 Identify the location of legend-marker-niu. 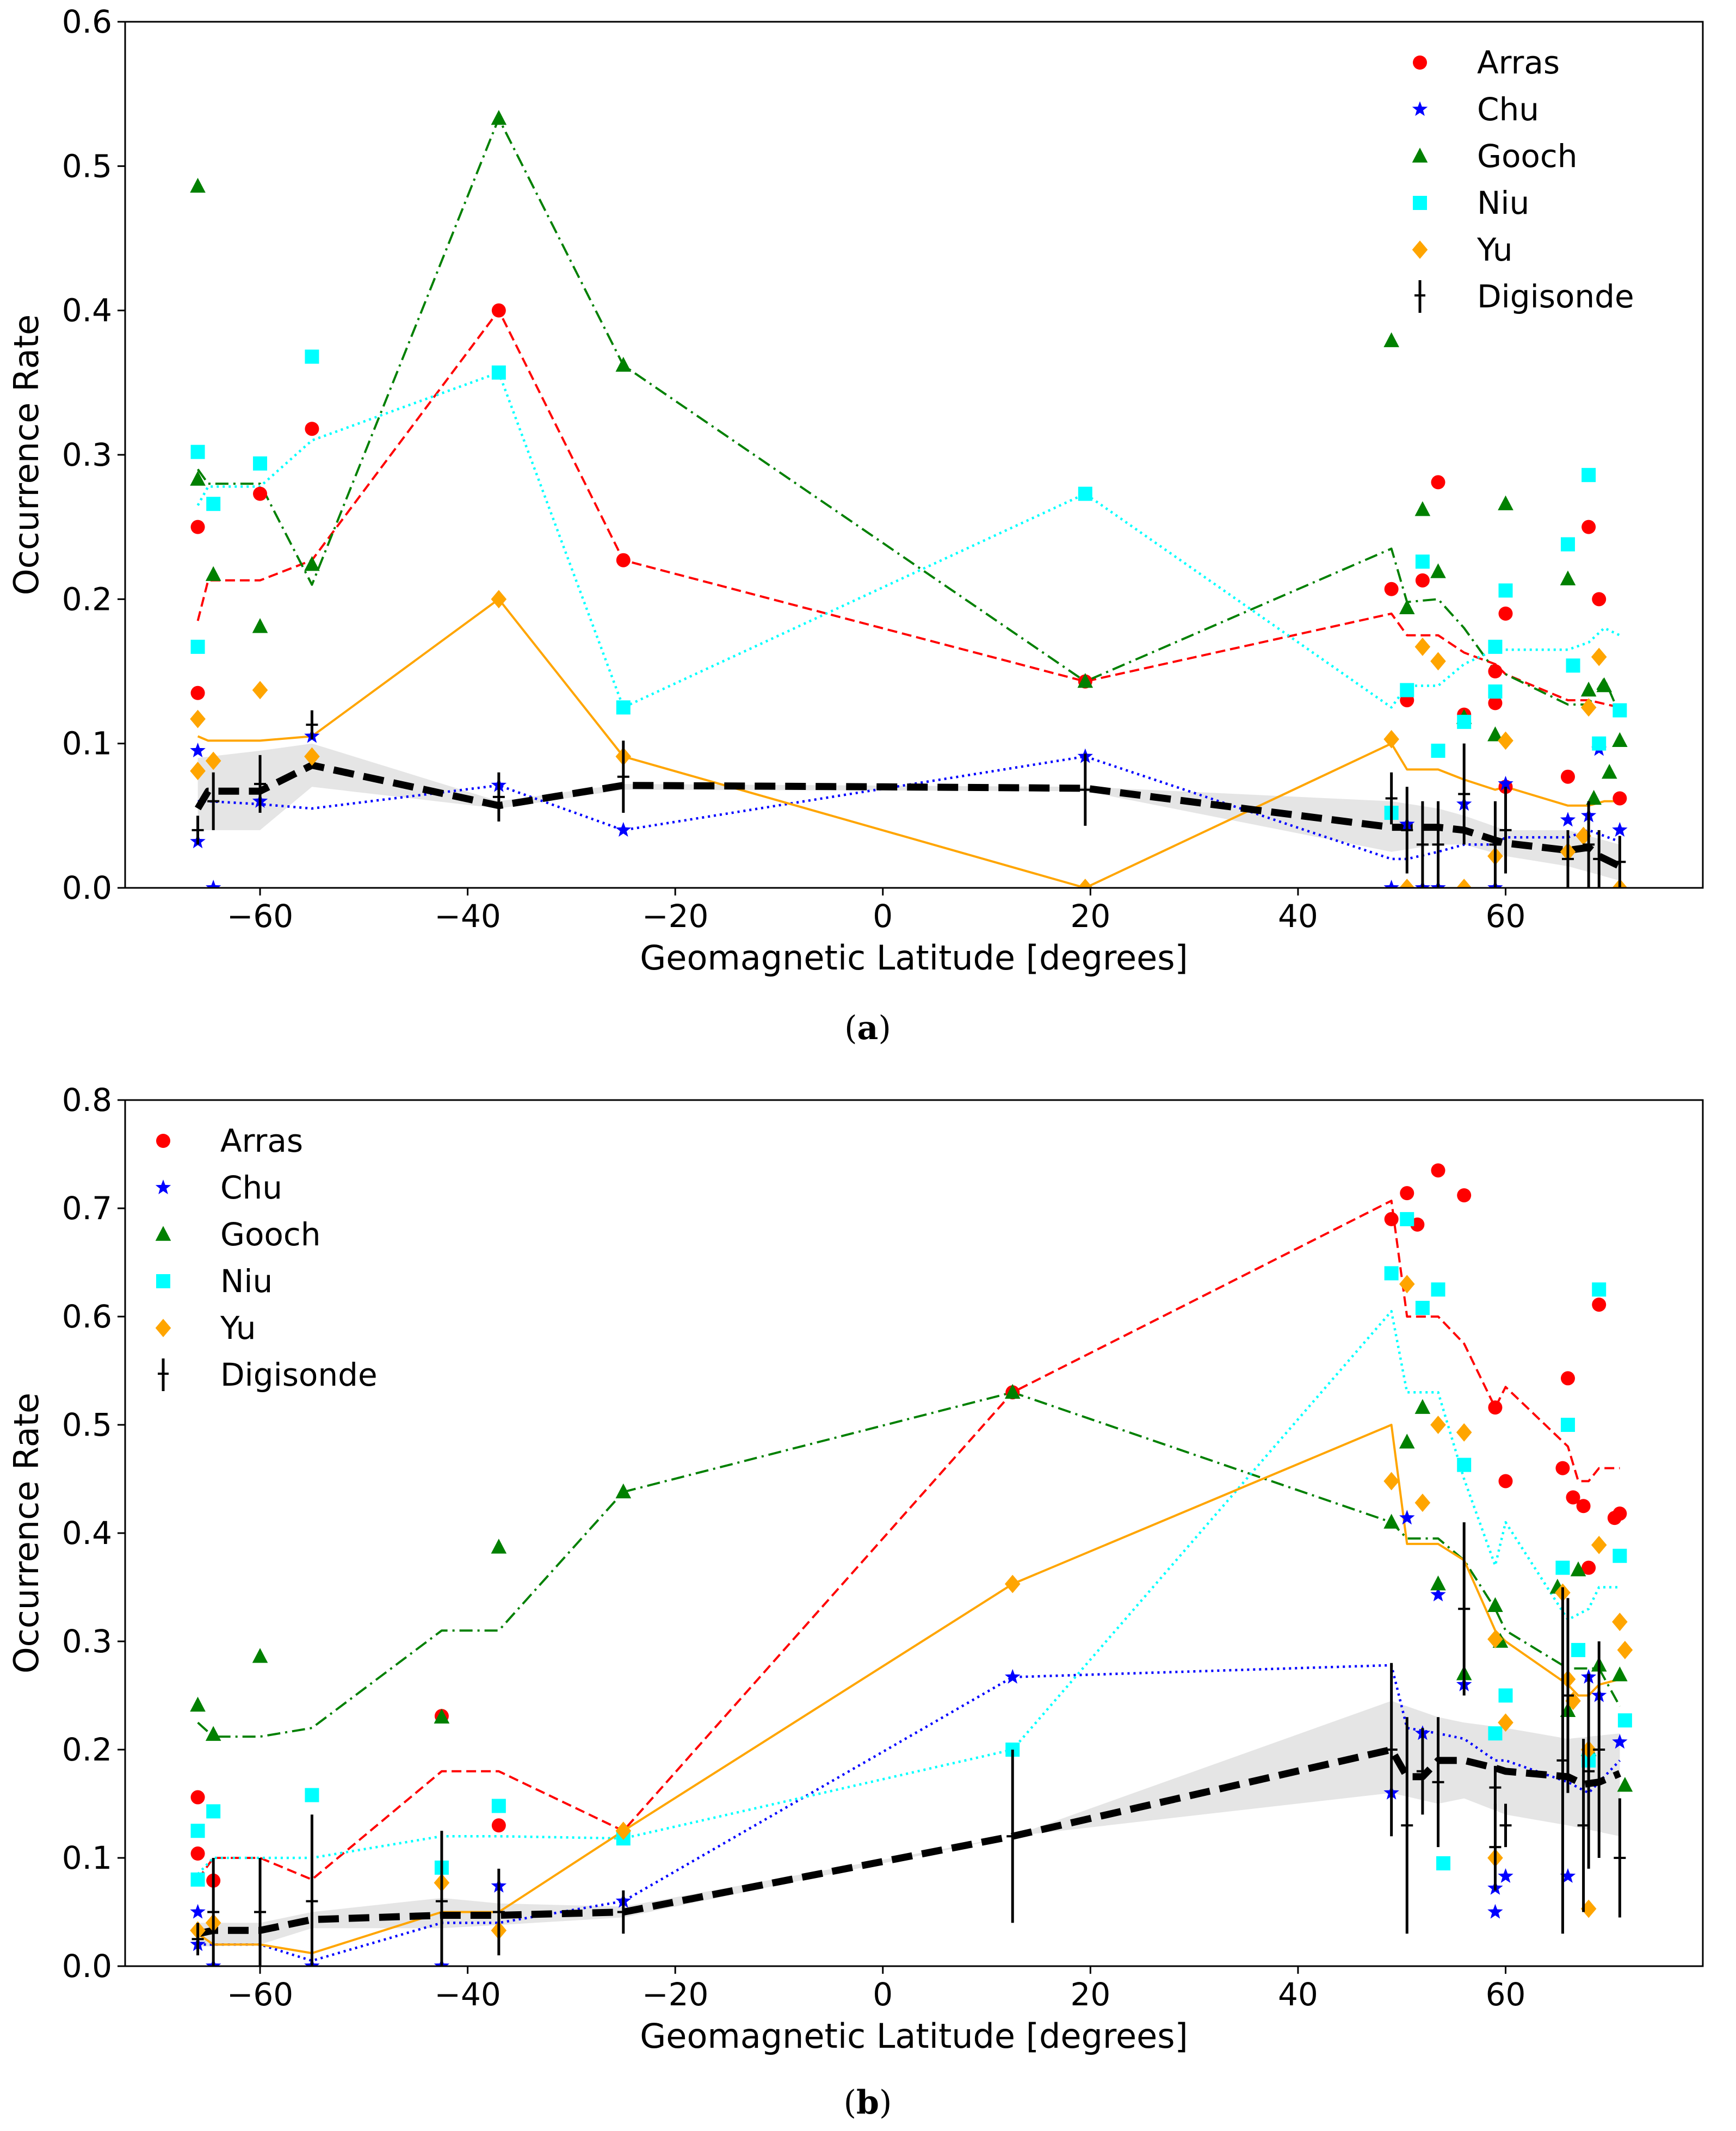
(1420, 203).